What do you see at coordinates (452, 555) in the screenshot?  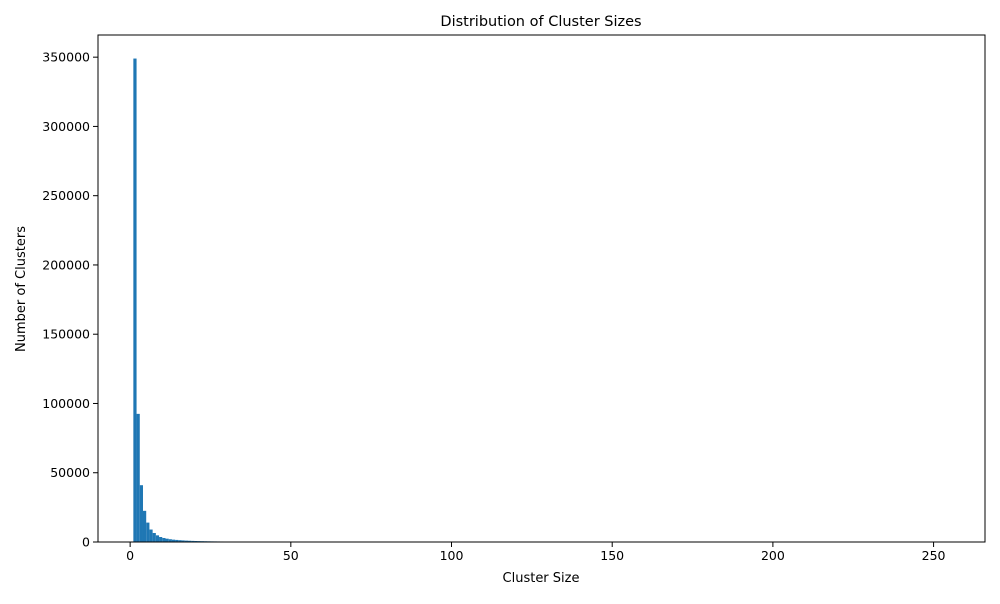 I see `x-tick-label: 100` at bounding box center [452, 555].